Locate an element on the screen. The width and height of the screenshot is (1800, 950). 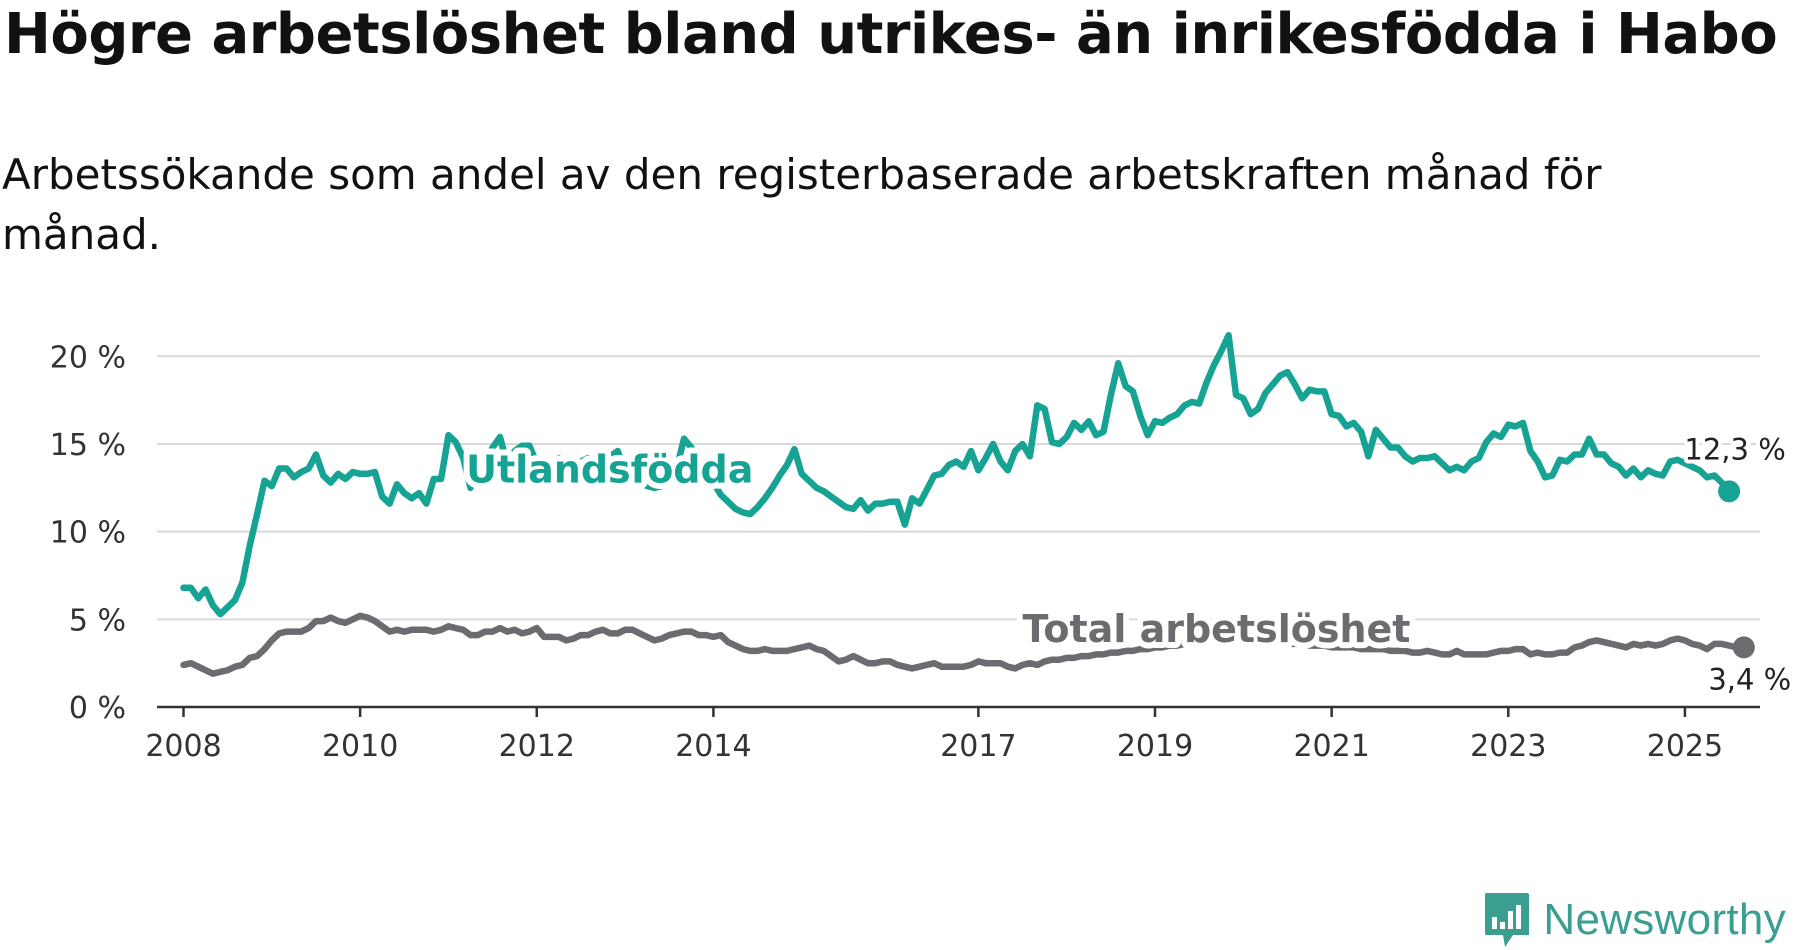
newsworthy-logo: Newsworthy is located at coordinates (1634, 920).